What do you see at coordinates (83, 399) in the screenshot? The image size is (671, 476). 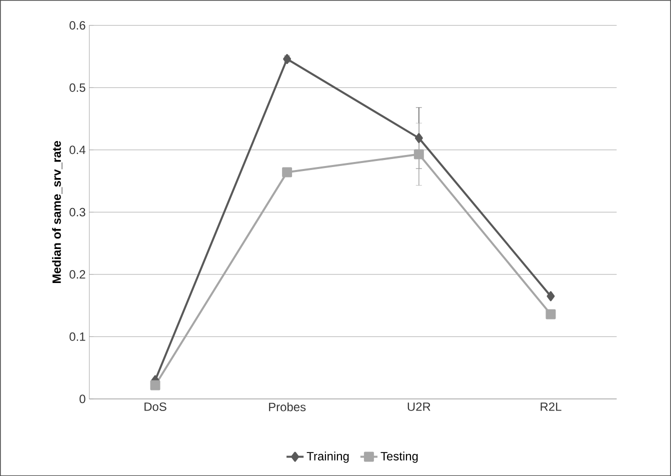 I see `y-tick-label: 0` at bounding box center [83, 399].